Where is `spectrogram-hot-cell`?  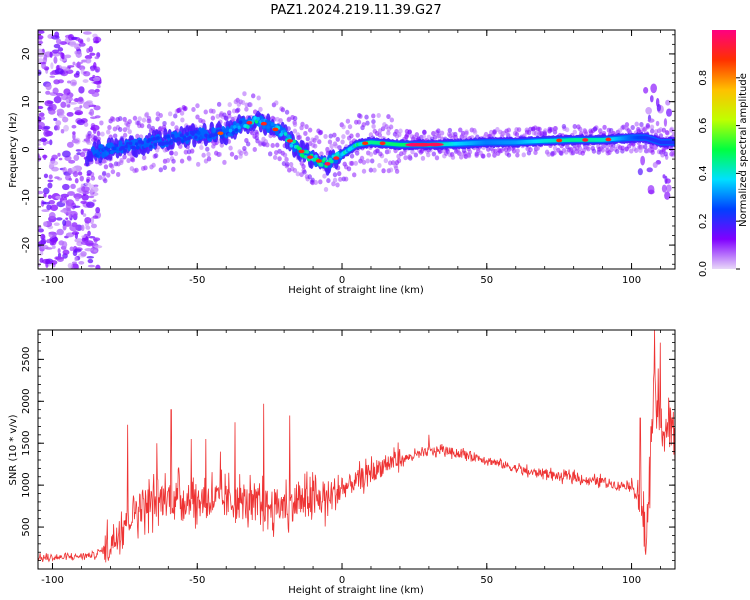 spectrogram-hot-cell is located at coordinates (249, 122).